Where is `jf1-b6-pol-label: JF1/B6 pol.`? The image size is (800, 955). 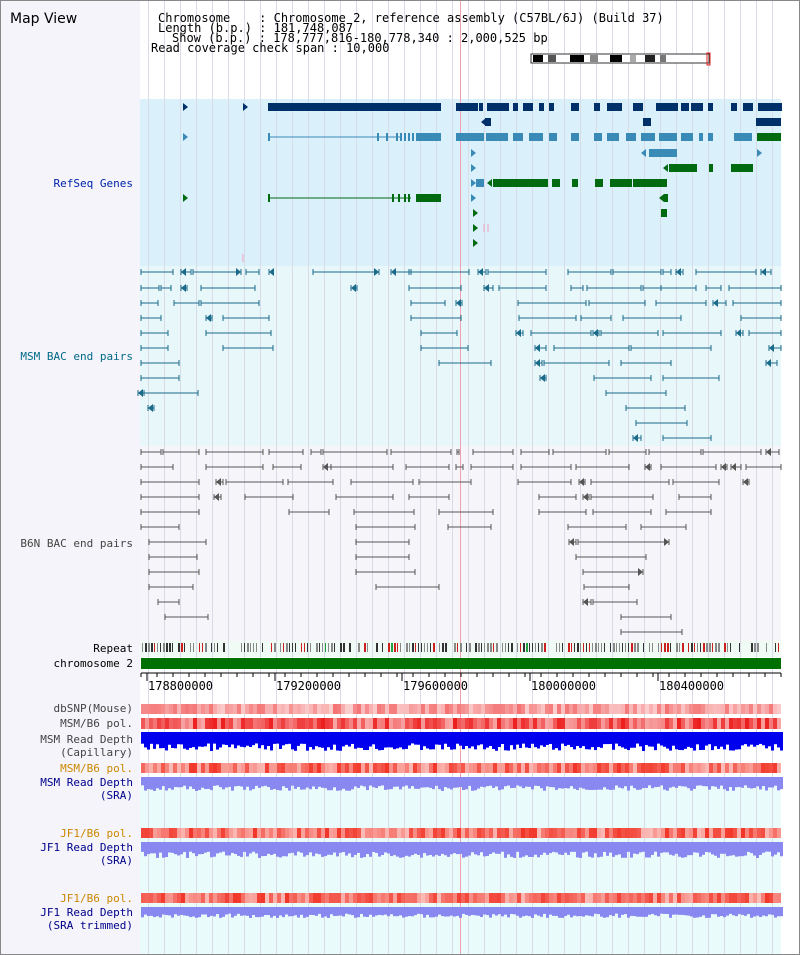 jf1-b6-pol-label: JF1/B6 pol. is located at coordinates (96, 833).